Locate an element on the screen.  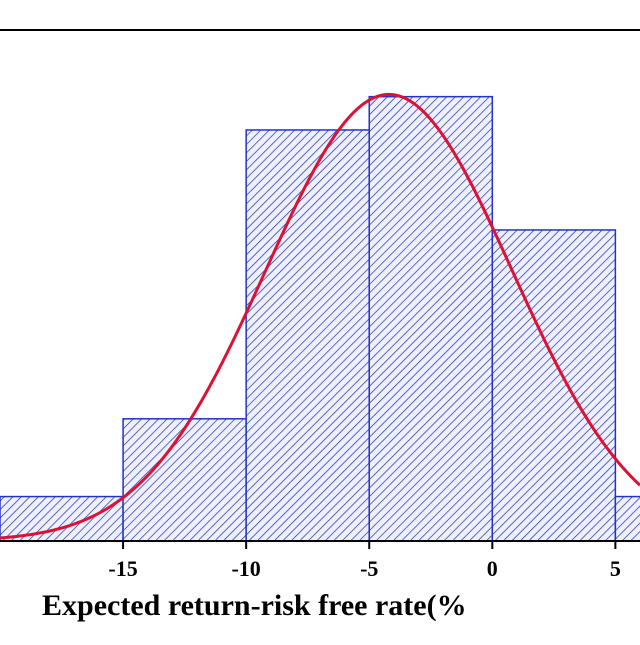
x-axis-title: Expected return-risk free rate(% is located at coordinates (254, 605).